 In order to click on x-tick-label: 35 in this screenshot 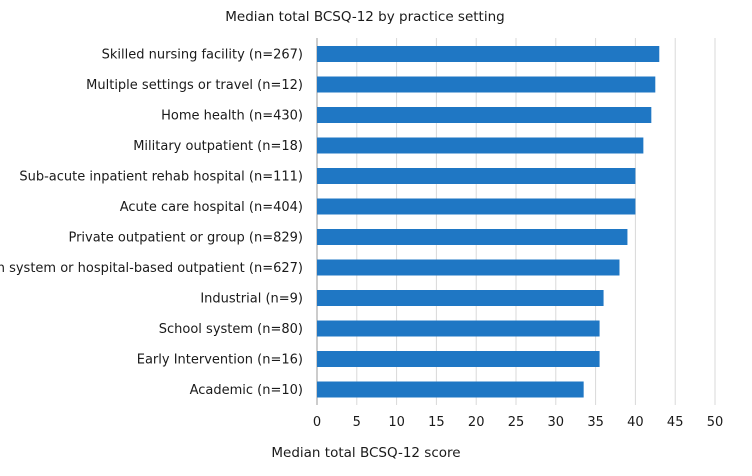, I will do `click(595, 422)`.